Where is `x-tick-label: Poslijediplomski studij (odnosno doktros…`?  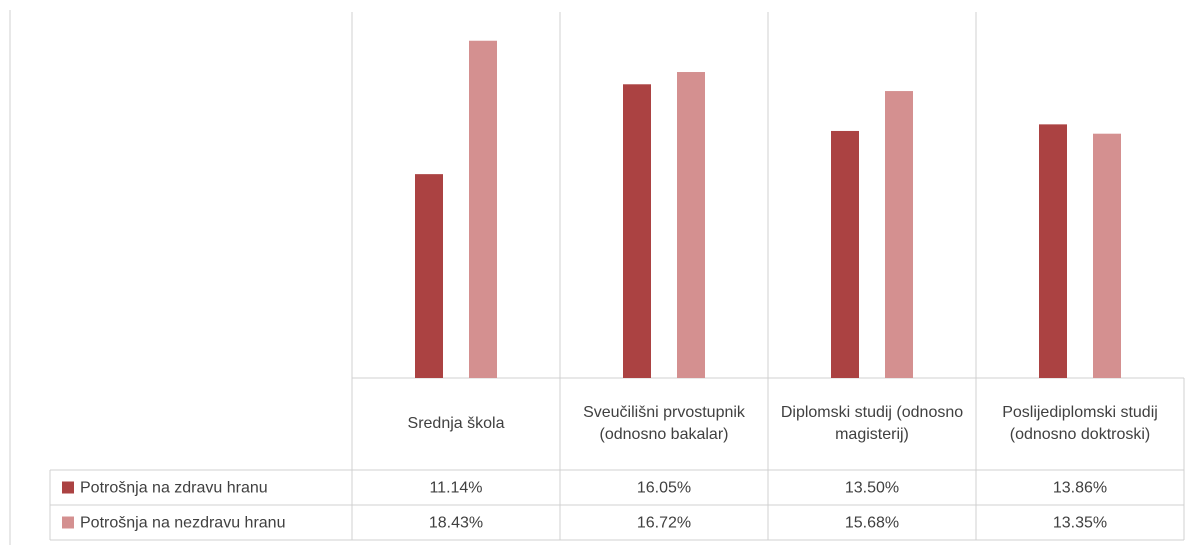 x-tick-label: Poslijediplomski studij (odnosno doktros… is located at coordinates (1080, 423).